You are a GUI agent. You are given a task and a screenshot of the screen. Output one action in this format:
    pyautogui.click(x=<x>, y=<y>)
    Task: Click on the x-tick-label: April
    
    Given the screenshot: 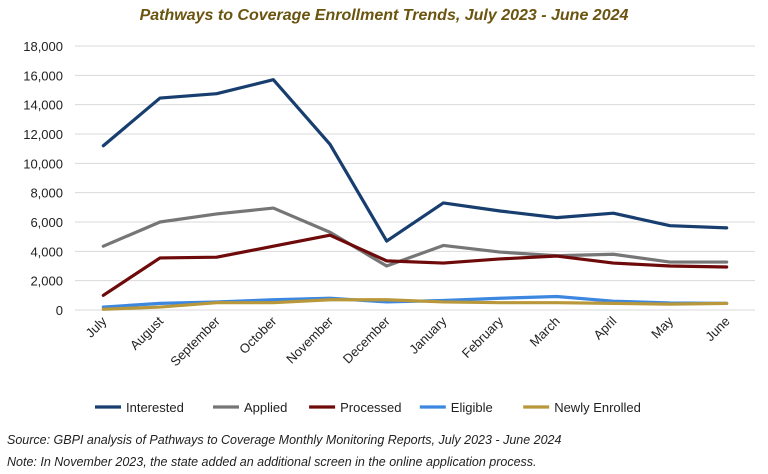 What is the action you would take?
    pyautogui.click(x=604, y=327)
    